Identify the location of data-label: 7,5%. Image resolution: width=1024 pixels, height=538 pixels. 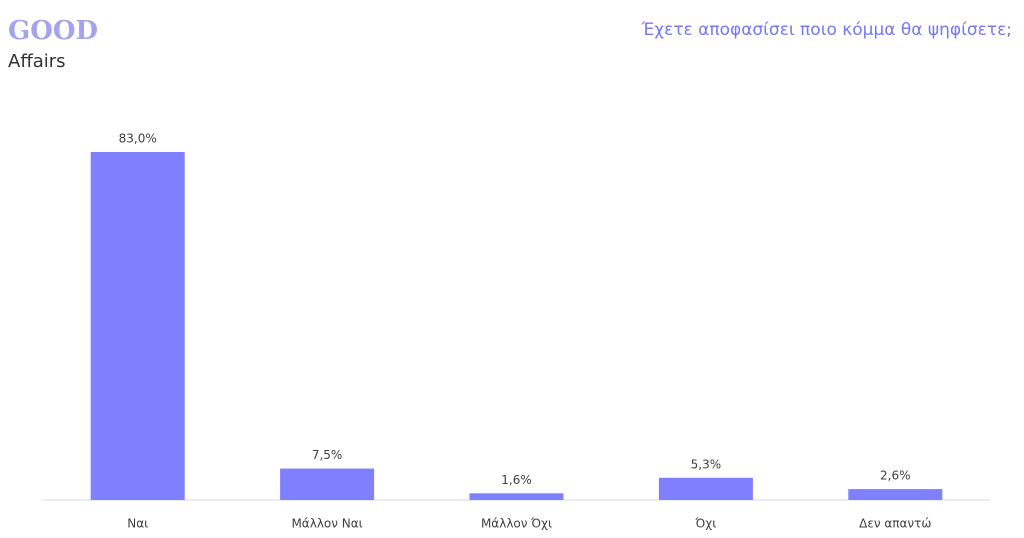
(327, 455).